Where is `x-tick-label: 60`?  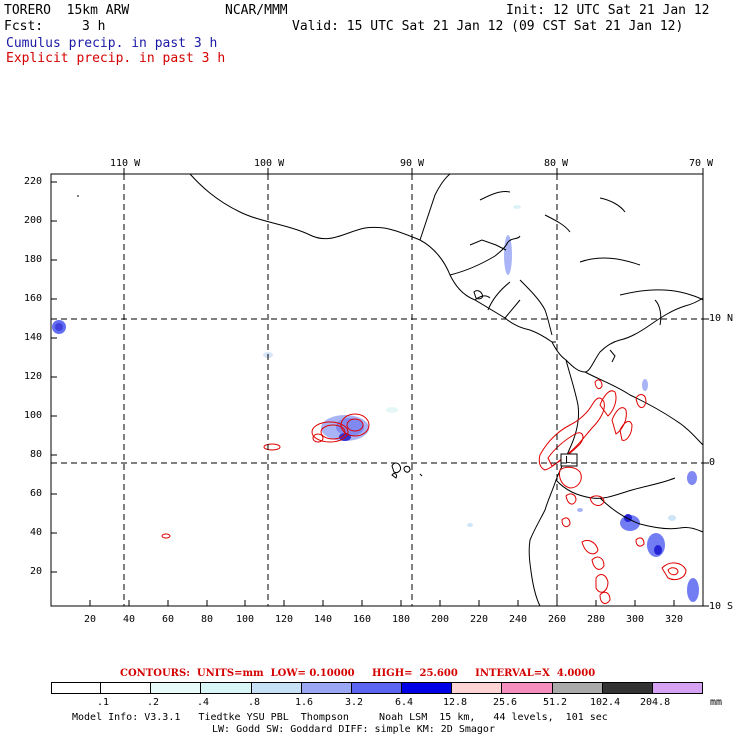
x-tick-label: 60 is located at coordinates (168, 619).